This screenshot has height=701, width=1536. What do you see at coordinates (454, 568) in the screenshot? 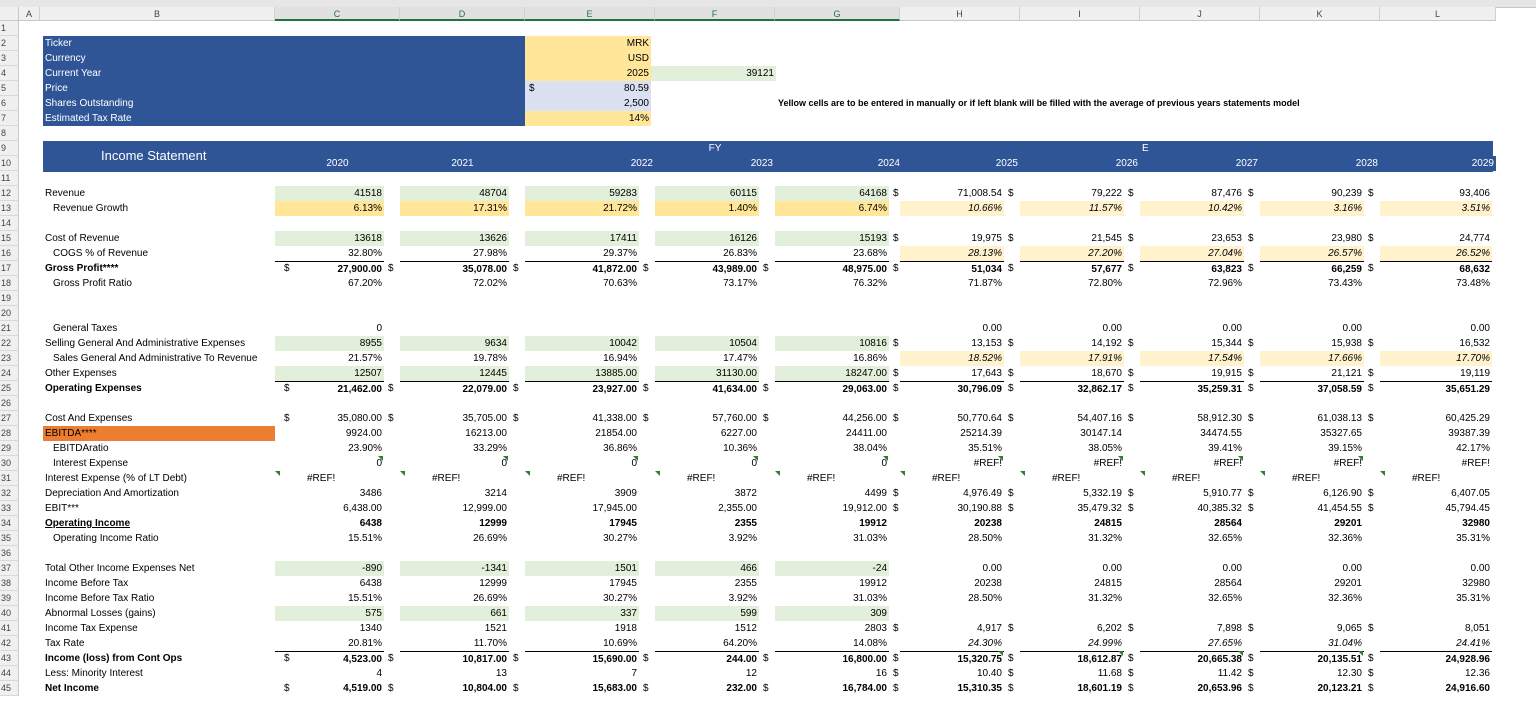
I see `value-cell: -1341` at bounding box center [454, 568].